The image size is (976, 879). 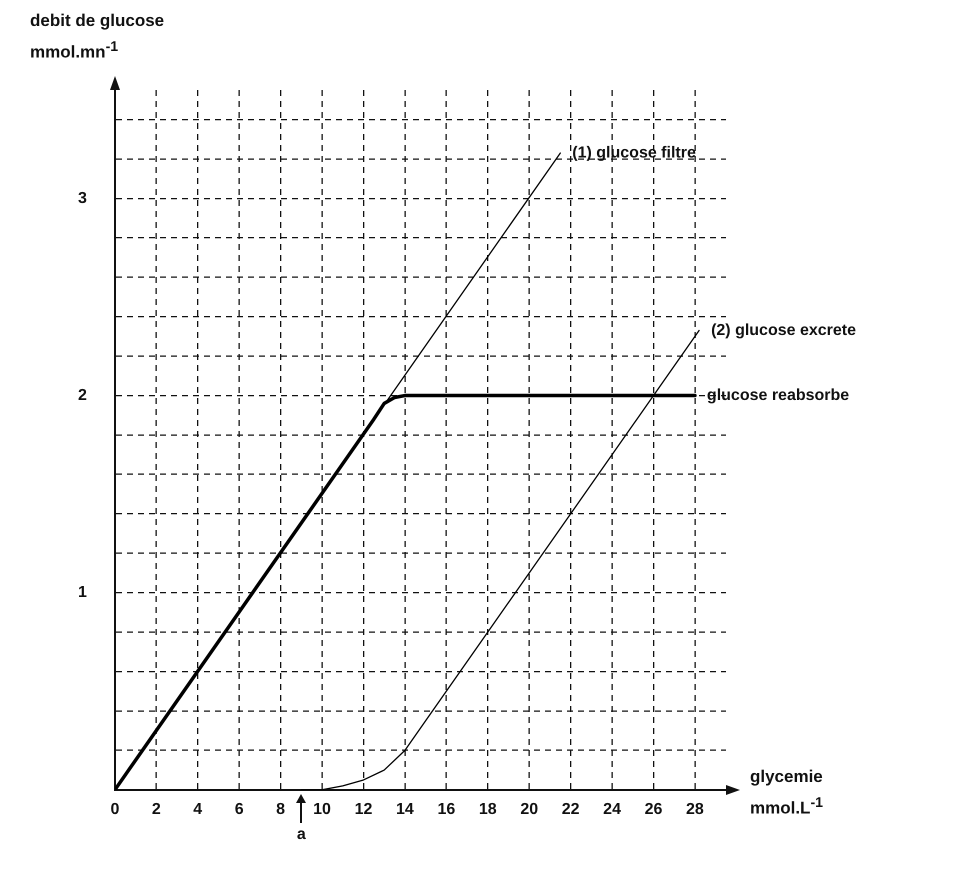 What do you see at coordinates (82, 198) in the screenshot?
I see `y-tick-label: 3` at bounding box center [82, 198].